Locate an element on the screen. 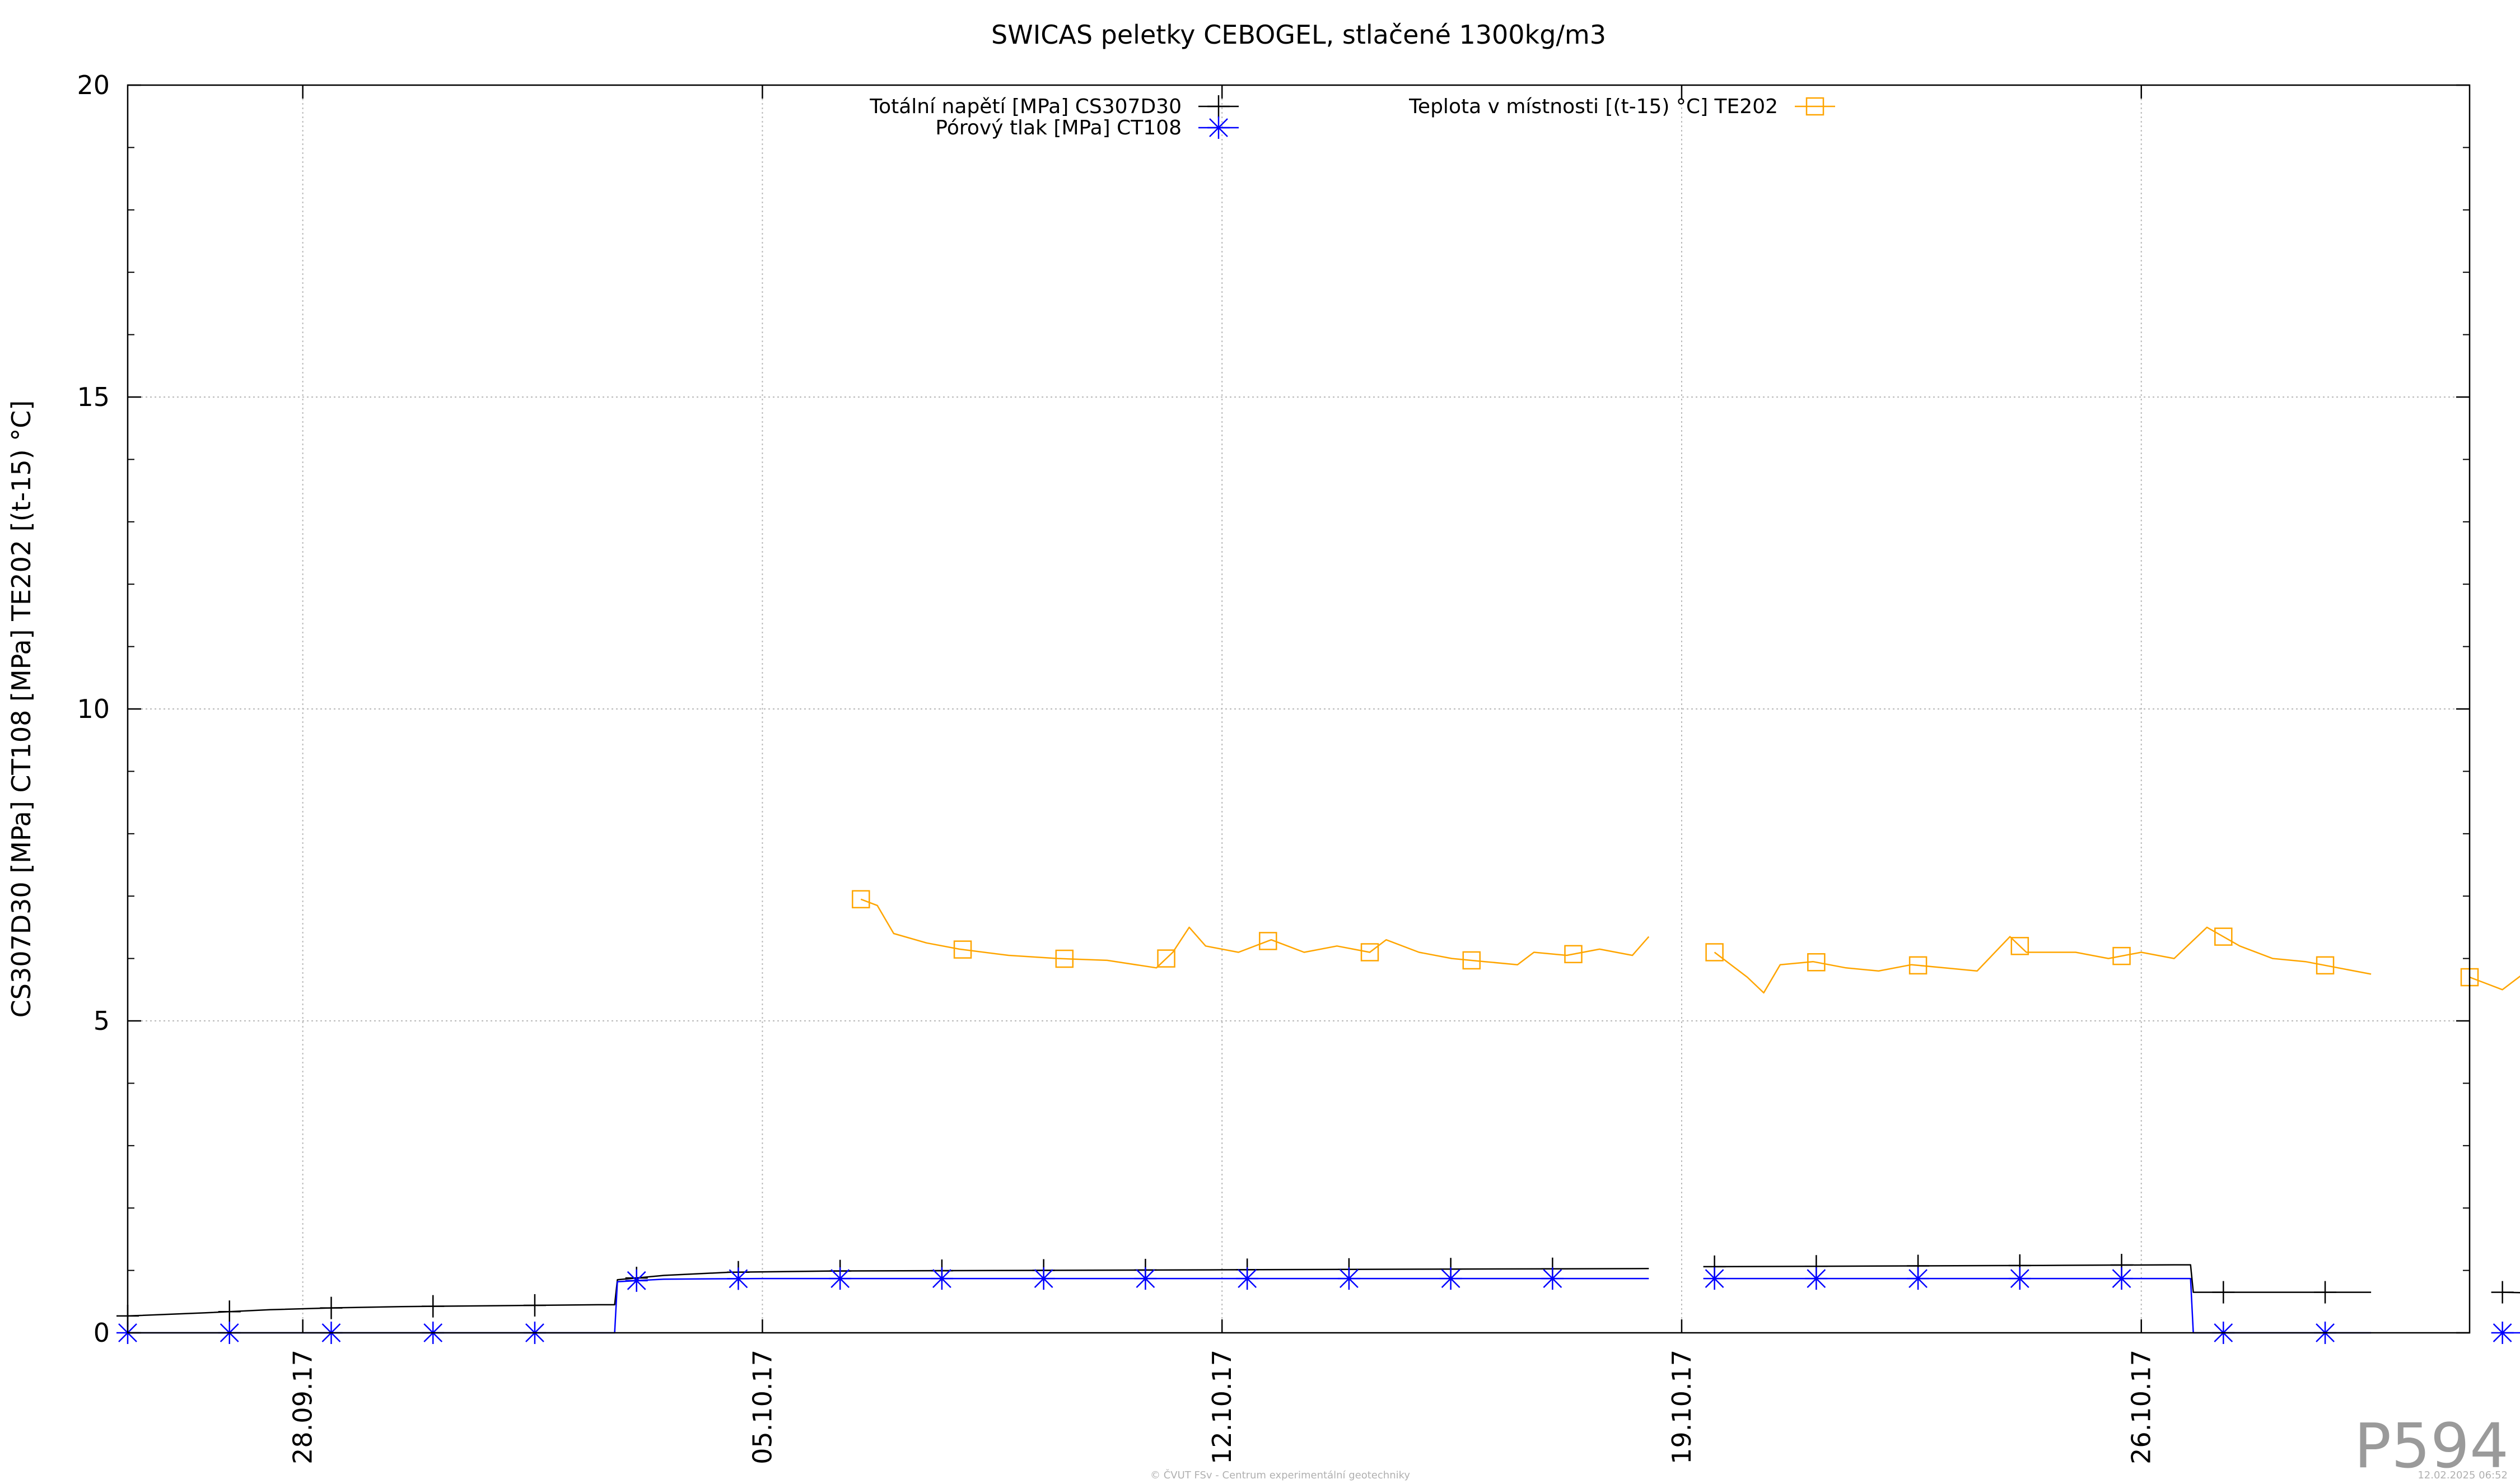  legend-label: Teplota v místnosti [(t-15) °C] TE202 is located at coordinates (1593, 107).